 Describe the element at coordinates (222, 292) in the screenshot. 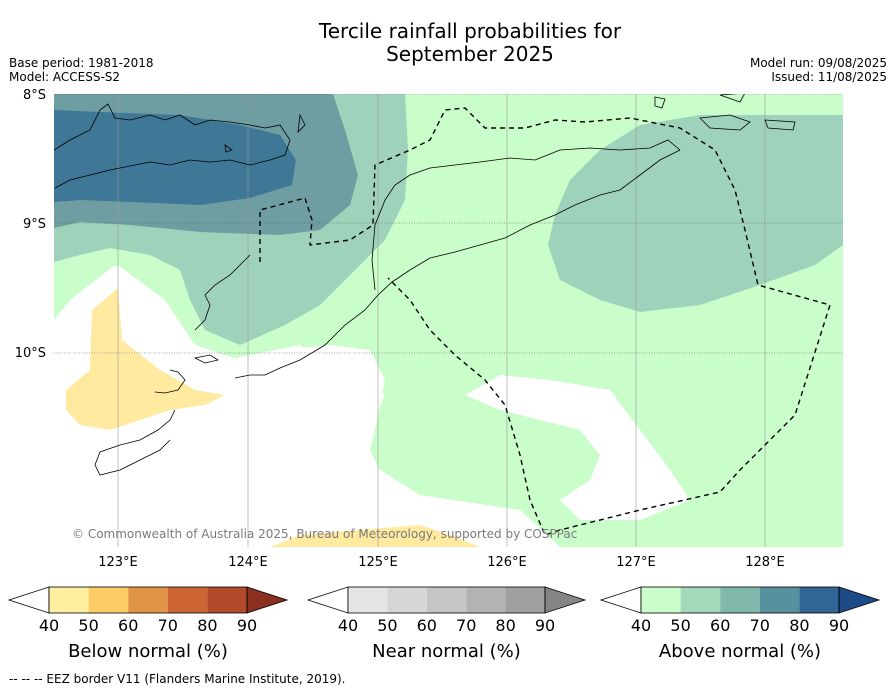

I see `flores-west-coast` at that location.